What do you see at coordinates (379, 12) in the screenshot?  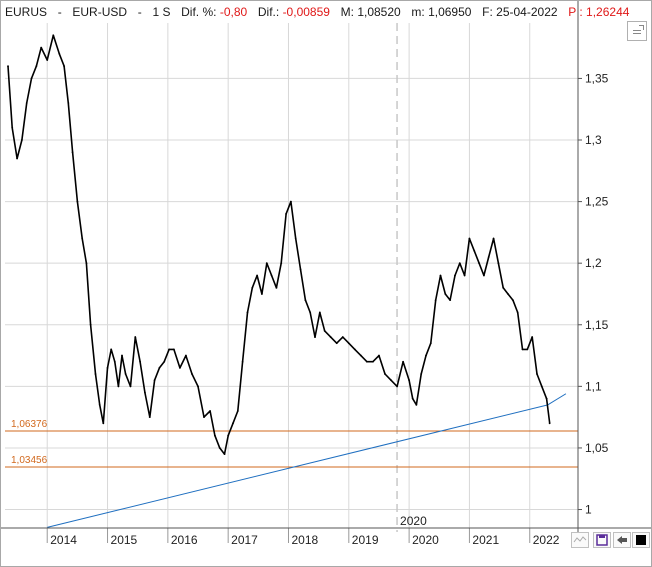 I see `max-value: 1,08520` at bounding box center [379, 12].